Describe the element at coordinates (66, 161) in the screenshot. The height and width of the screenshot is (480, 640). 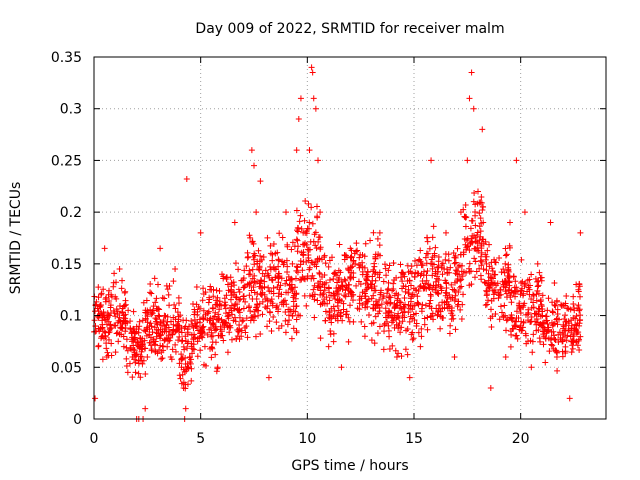
I see `y-tick-label: 0.25` at that location.